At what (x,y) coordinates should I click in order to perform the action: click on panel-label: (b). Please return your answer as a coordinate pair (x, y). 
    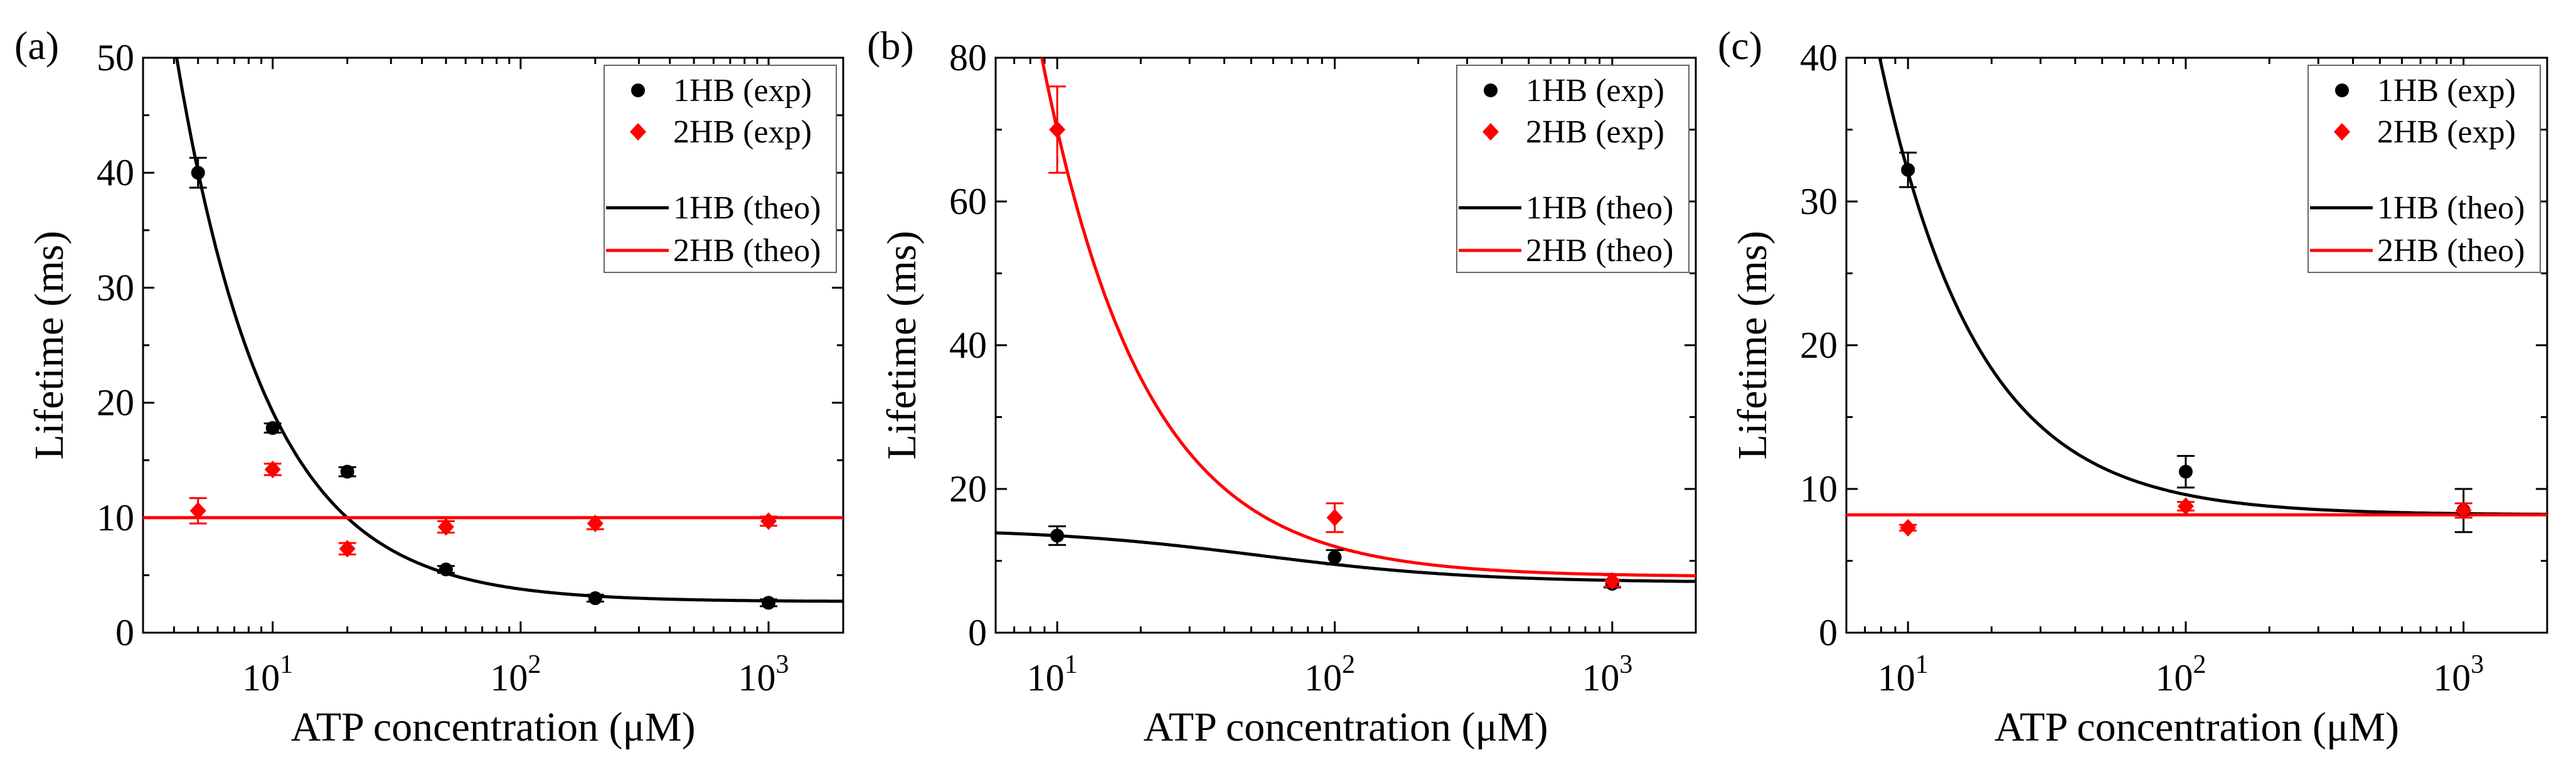
    Looking at the image, I should click on (891, 45).